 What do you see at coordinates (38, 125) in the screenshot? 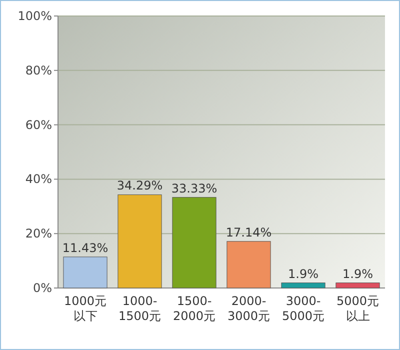
I see `y-tick-label: 60%` at bounding box center [38, 125].